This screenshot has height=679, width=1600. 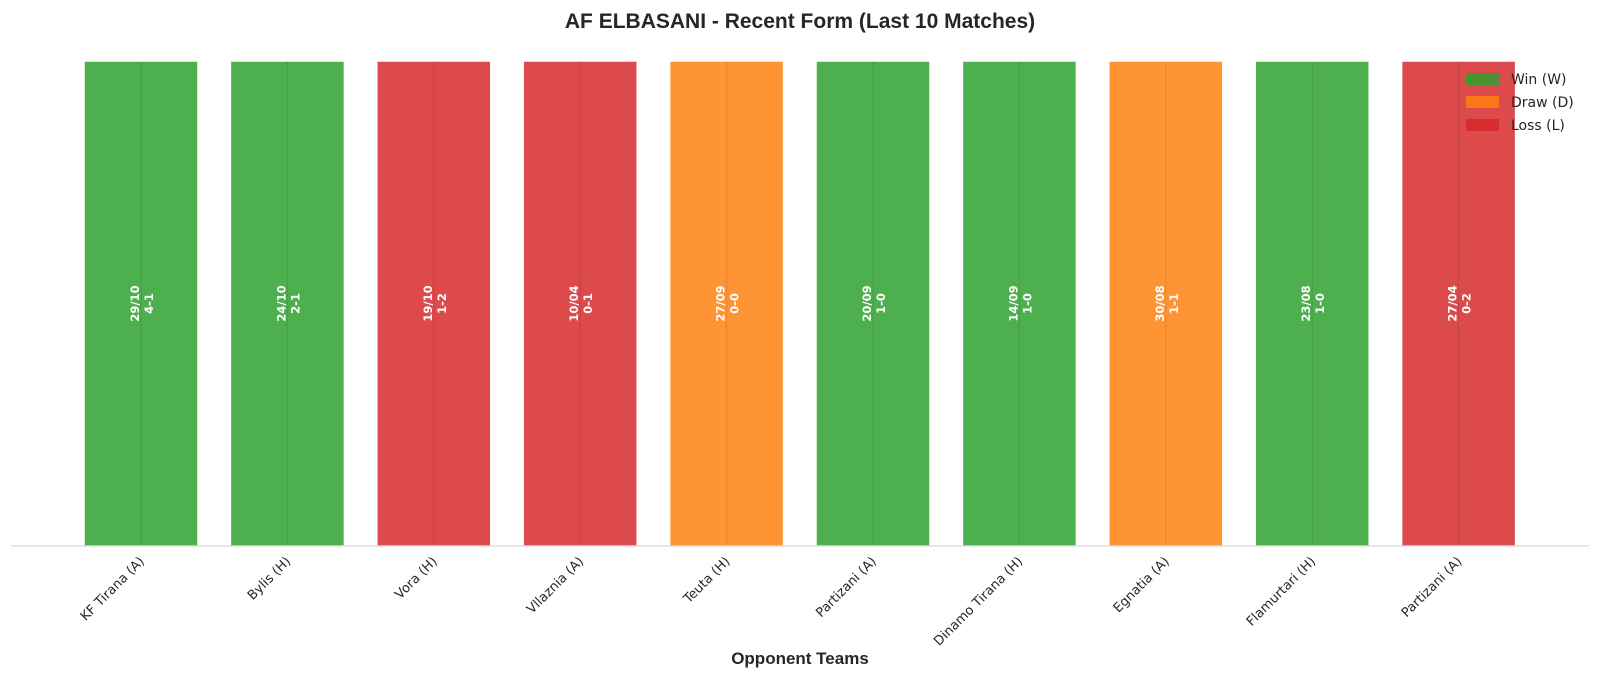 What do you see at coordinates (1174, 303) in the screenshot?
I see `bar-label-score: 1-1` at bounding box center [1174, 303].